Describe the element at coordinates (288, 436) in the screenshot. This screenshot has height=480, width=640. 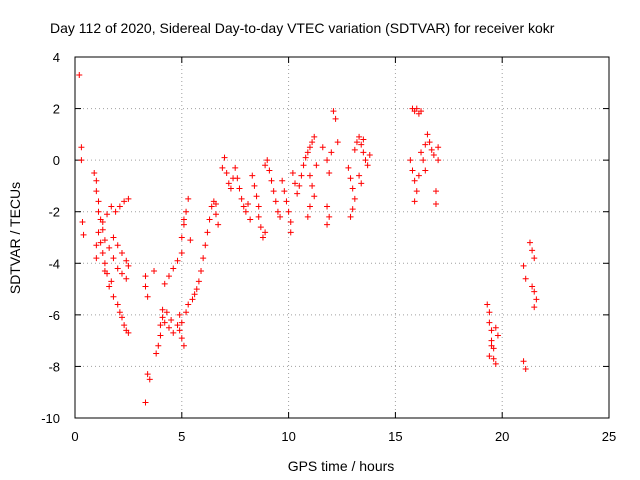
I see `x-tick-label: 10` at that location.